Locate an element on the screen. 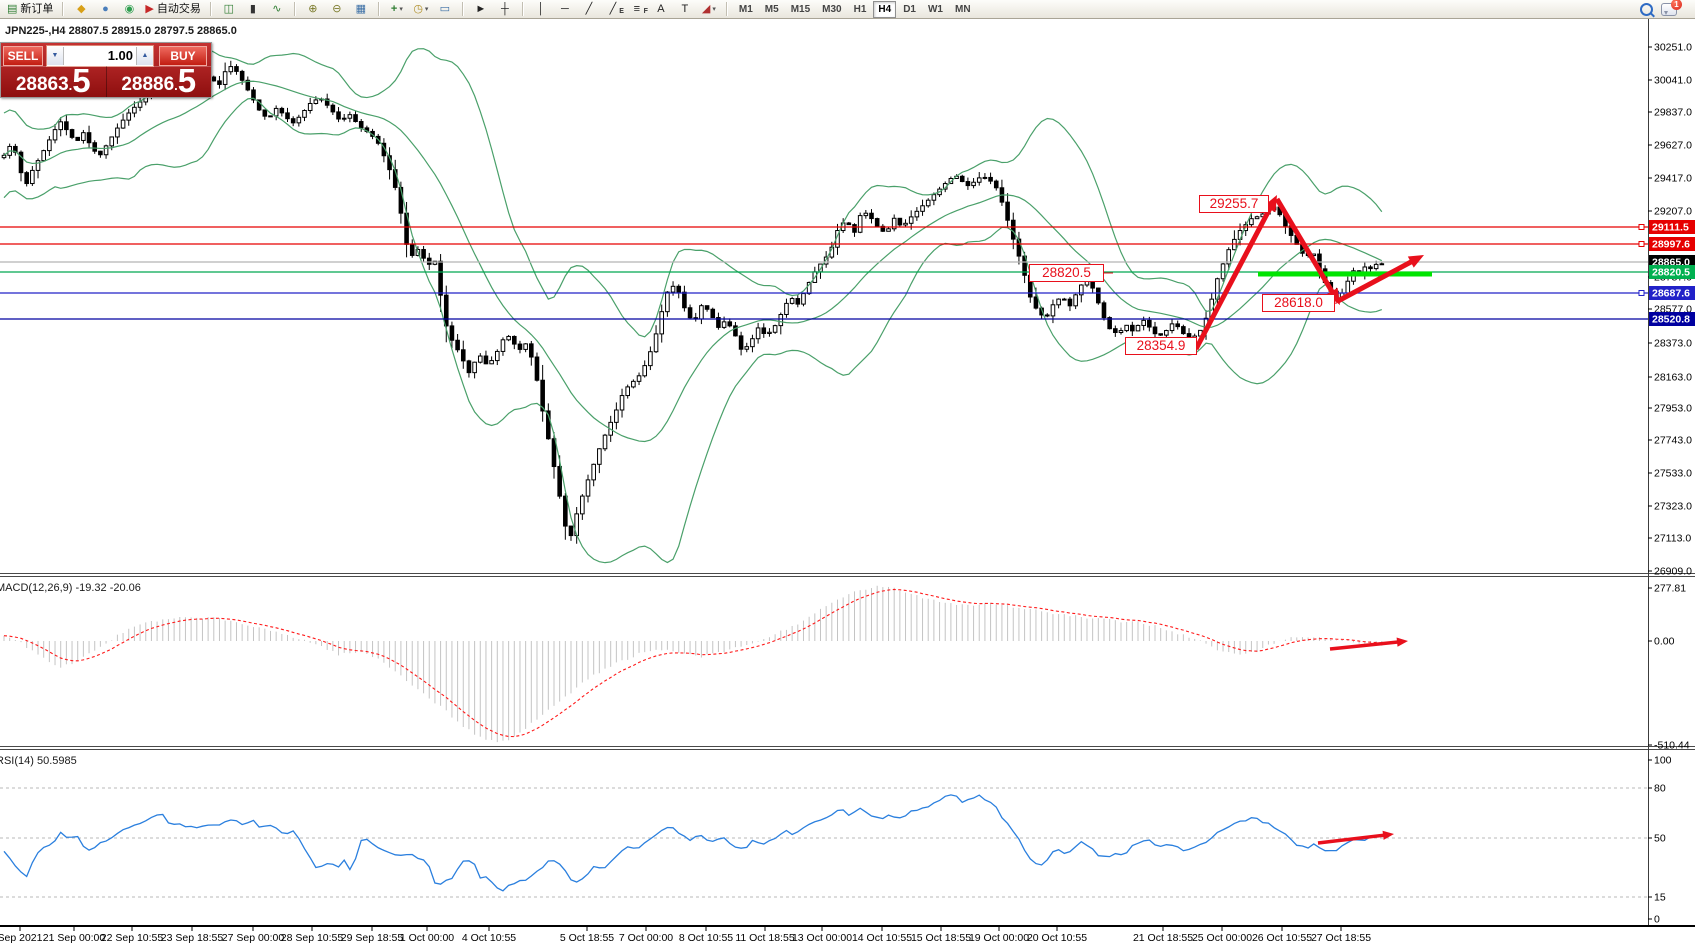 This screenshot has width=1695, height=943. arrows-button: ◢ ▾ is located at coordinates (709, 9).